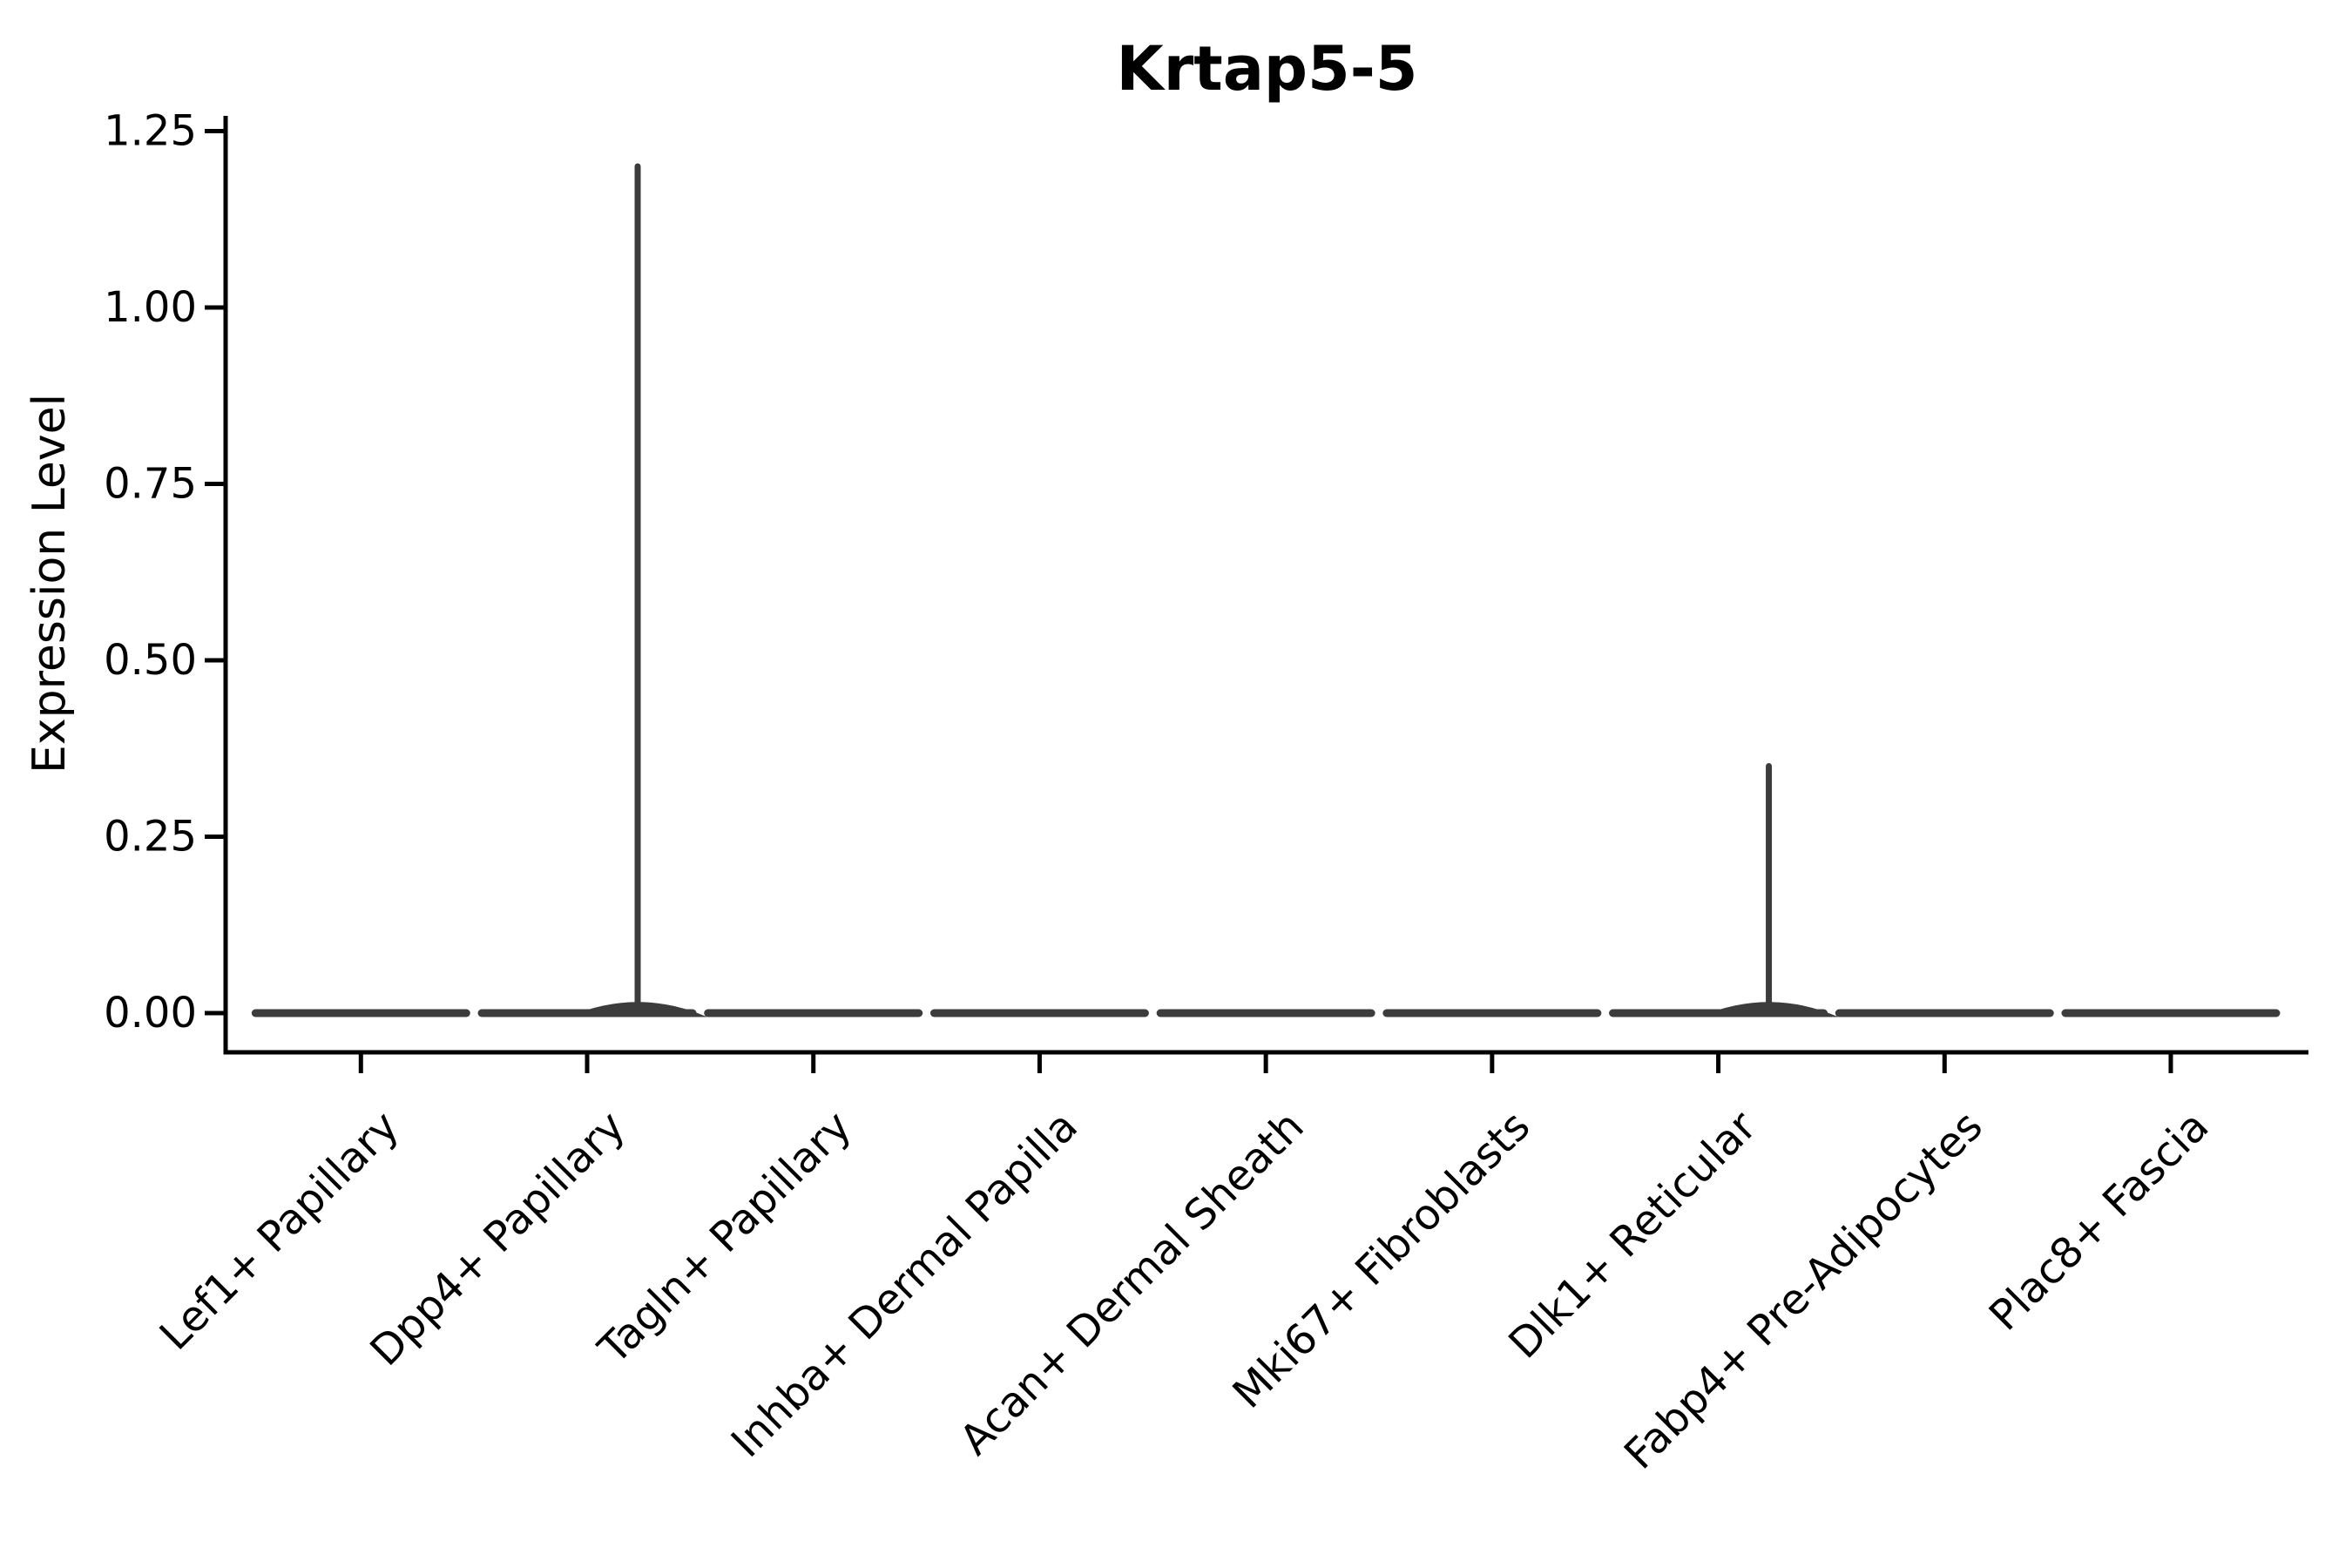 The width and height of the screenshot is (2352, 1568). I want to click on x-category-label: Tagln+ Papillary, so click(725, 1238).